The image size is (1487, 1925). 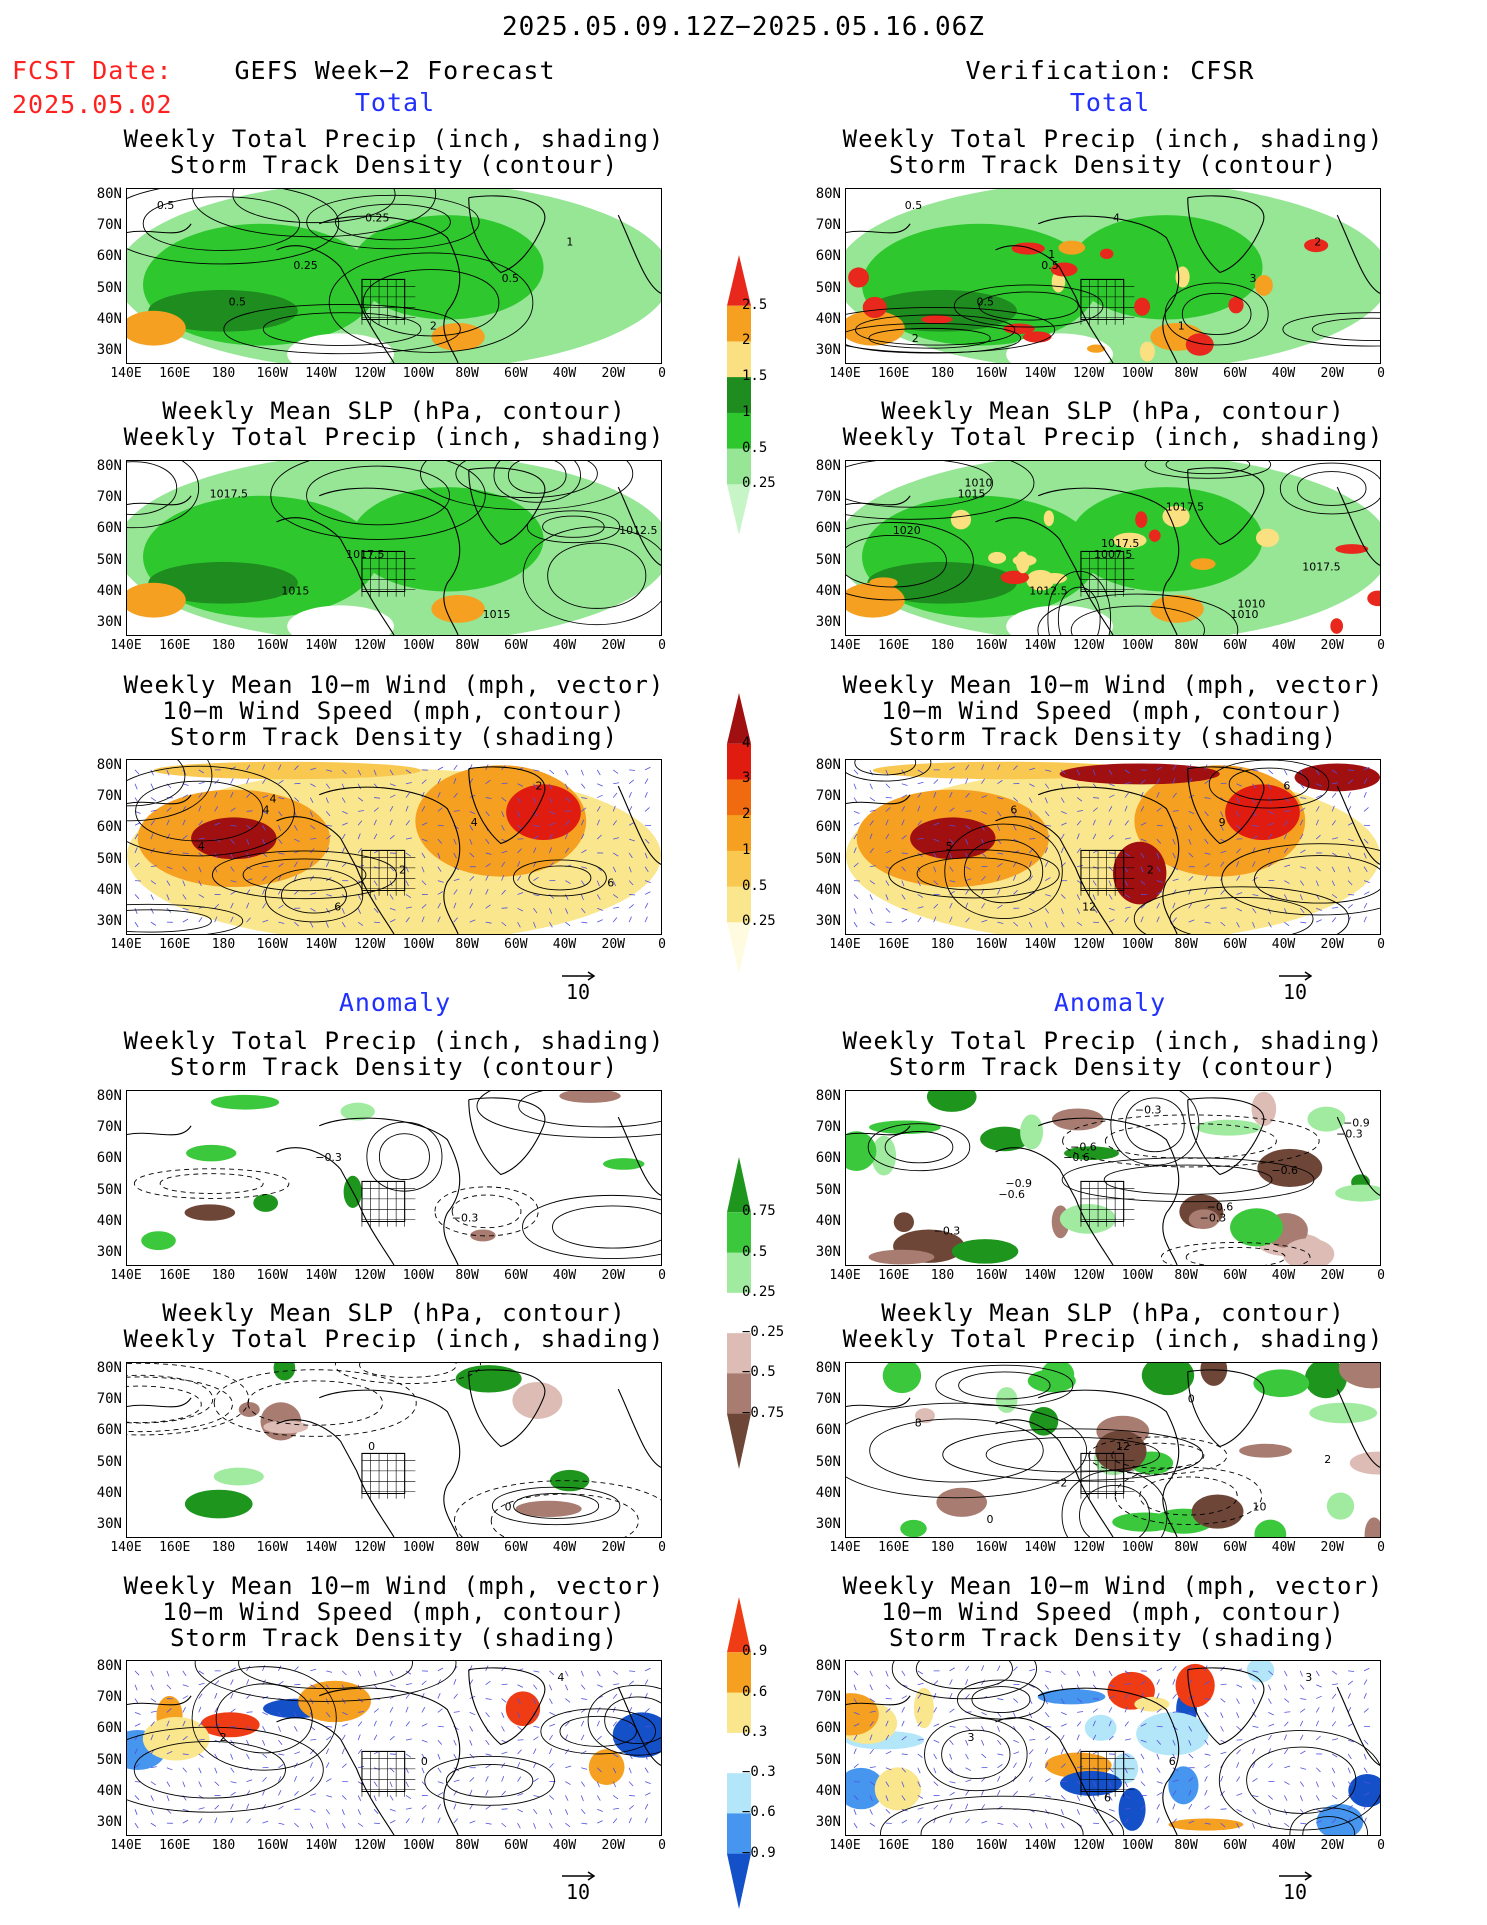 What do you see at coordinates (109, 1252) in the screenshot?
I see `lat-tick-label: 30N` at bounding box center [109, 1252].